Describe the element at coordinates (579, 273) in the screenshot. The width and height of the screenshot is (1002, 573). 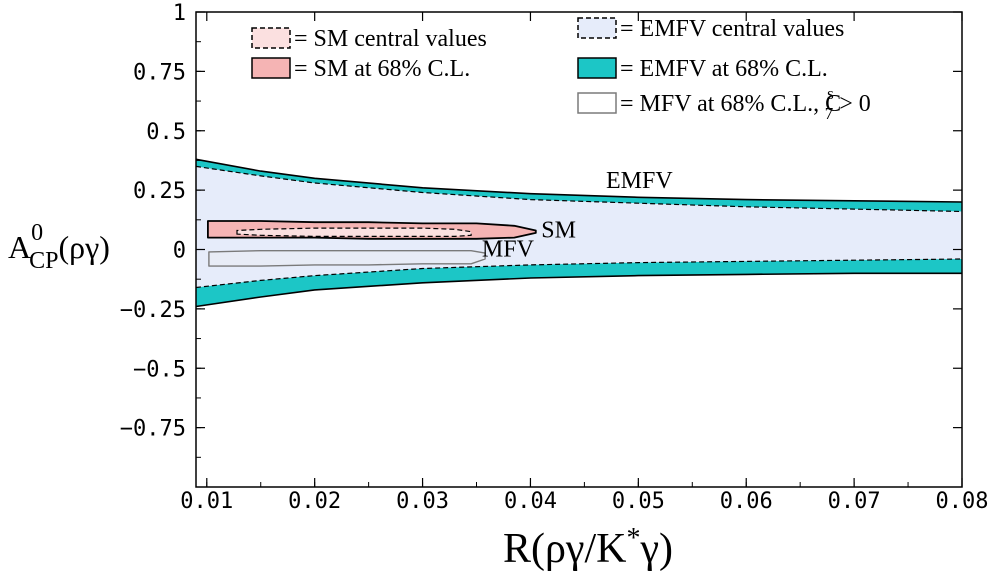
I see `emfv-central-lower-edge` at that location.